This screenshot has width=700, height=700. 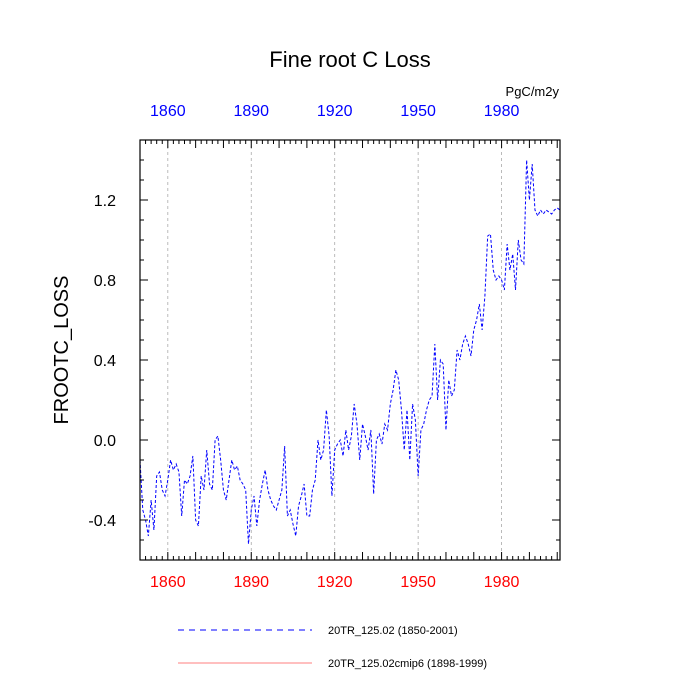 I want to click on x-tick-label-bottom: 1890, so click(x=251, y=582).